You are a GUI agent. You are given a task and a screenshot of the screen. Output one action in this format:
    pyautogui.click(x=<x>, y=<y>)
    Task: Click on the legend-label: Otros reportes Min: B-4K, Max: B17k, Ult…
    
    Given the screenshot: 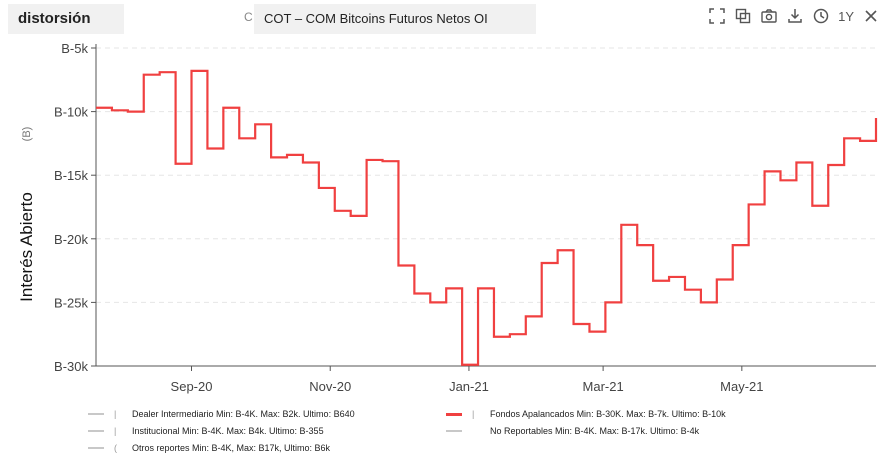 What is the action you would take?
    pyautogui.click(x=231, y=448)
    